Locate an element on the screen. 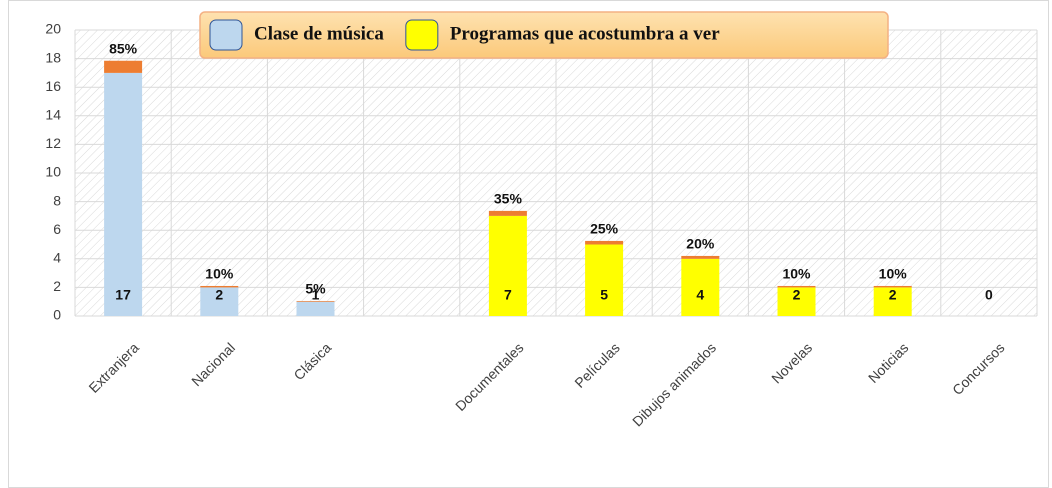  y-tick-label: 4 is located at coordinates (57, 258).